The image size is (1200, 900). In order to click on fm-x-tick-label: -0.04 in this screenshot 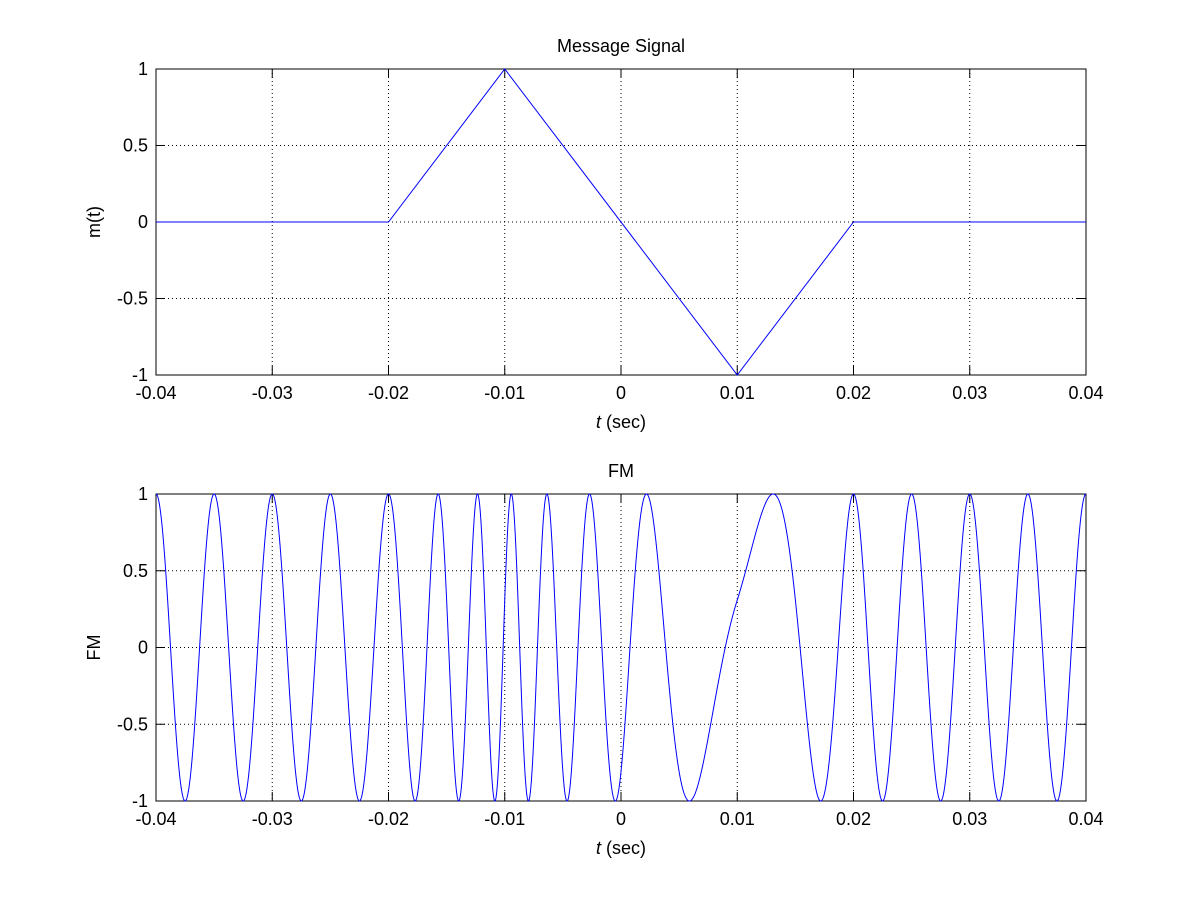, I will do `click(155, 819)`.